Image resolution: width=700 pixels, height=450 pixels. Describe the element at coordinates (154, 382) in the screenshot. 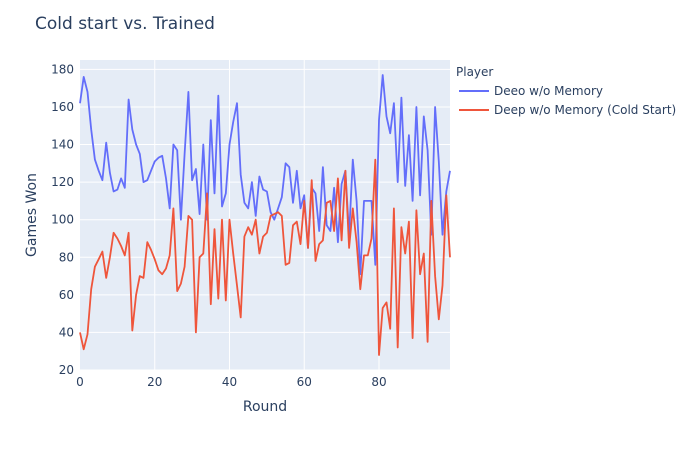

I see `x-tick-label: 20` at that location.